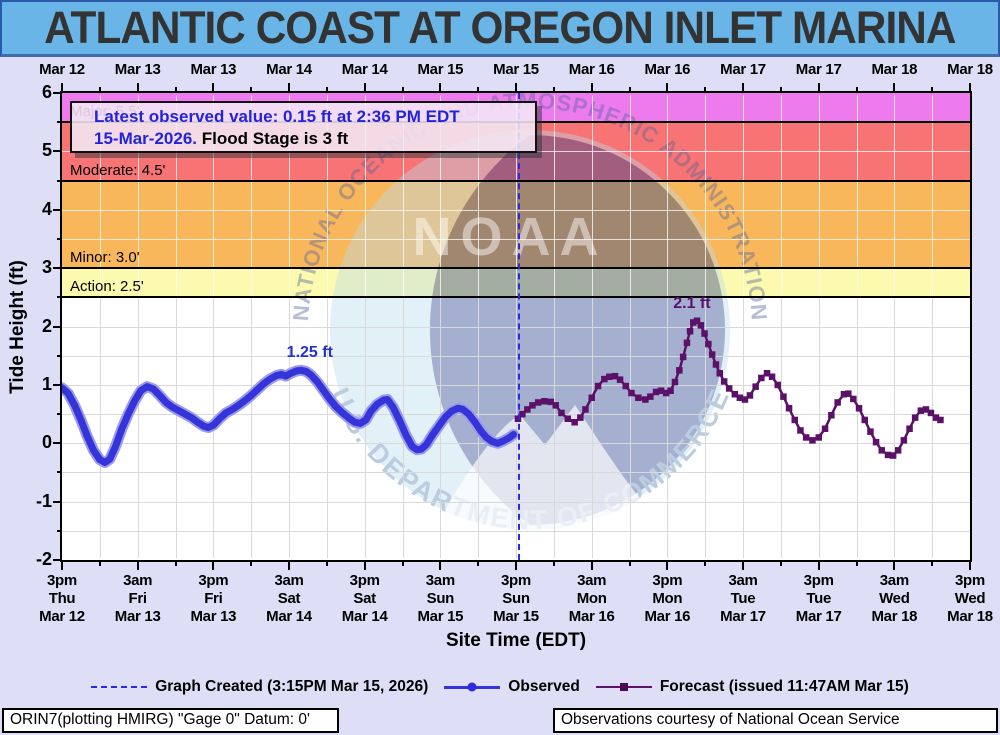  Describe the element at coordinates (46, 442) in the screenshot. I see `y-axis-label: 0` at that location.